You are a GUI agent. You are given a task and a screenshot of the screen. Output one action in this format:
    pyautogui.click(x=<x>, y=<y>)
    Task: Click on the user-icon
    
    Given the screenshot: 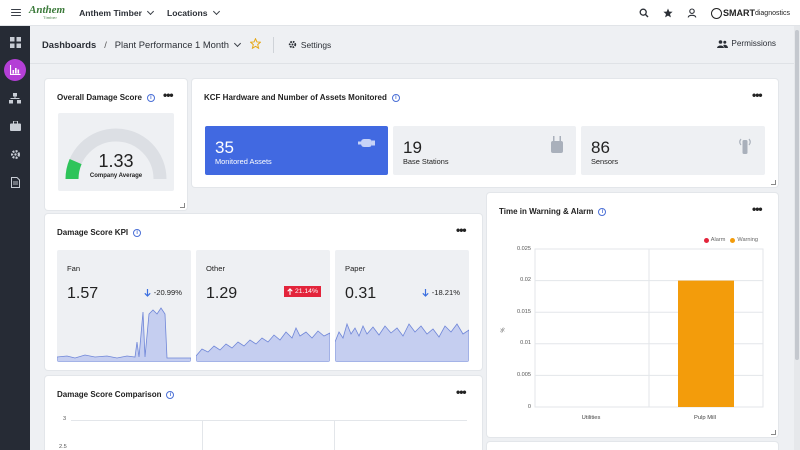 What is the action you would take?
    pyautogui.click(x=692, y=13)
    